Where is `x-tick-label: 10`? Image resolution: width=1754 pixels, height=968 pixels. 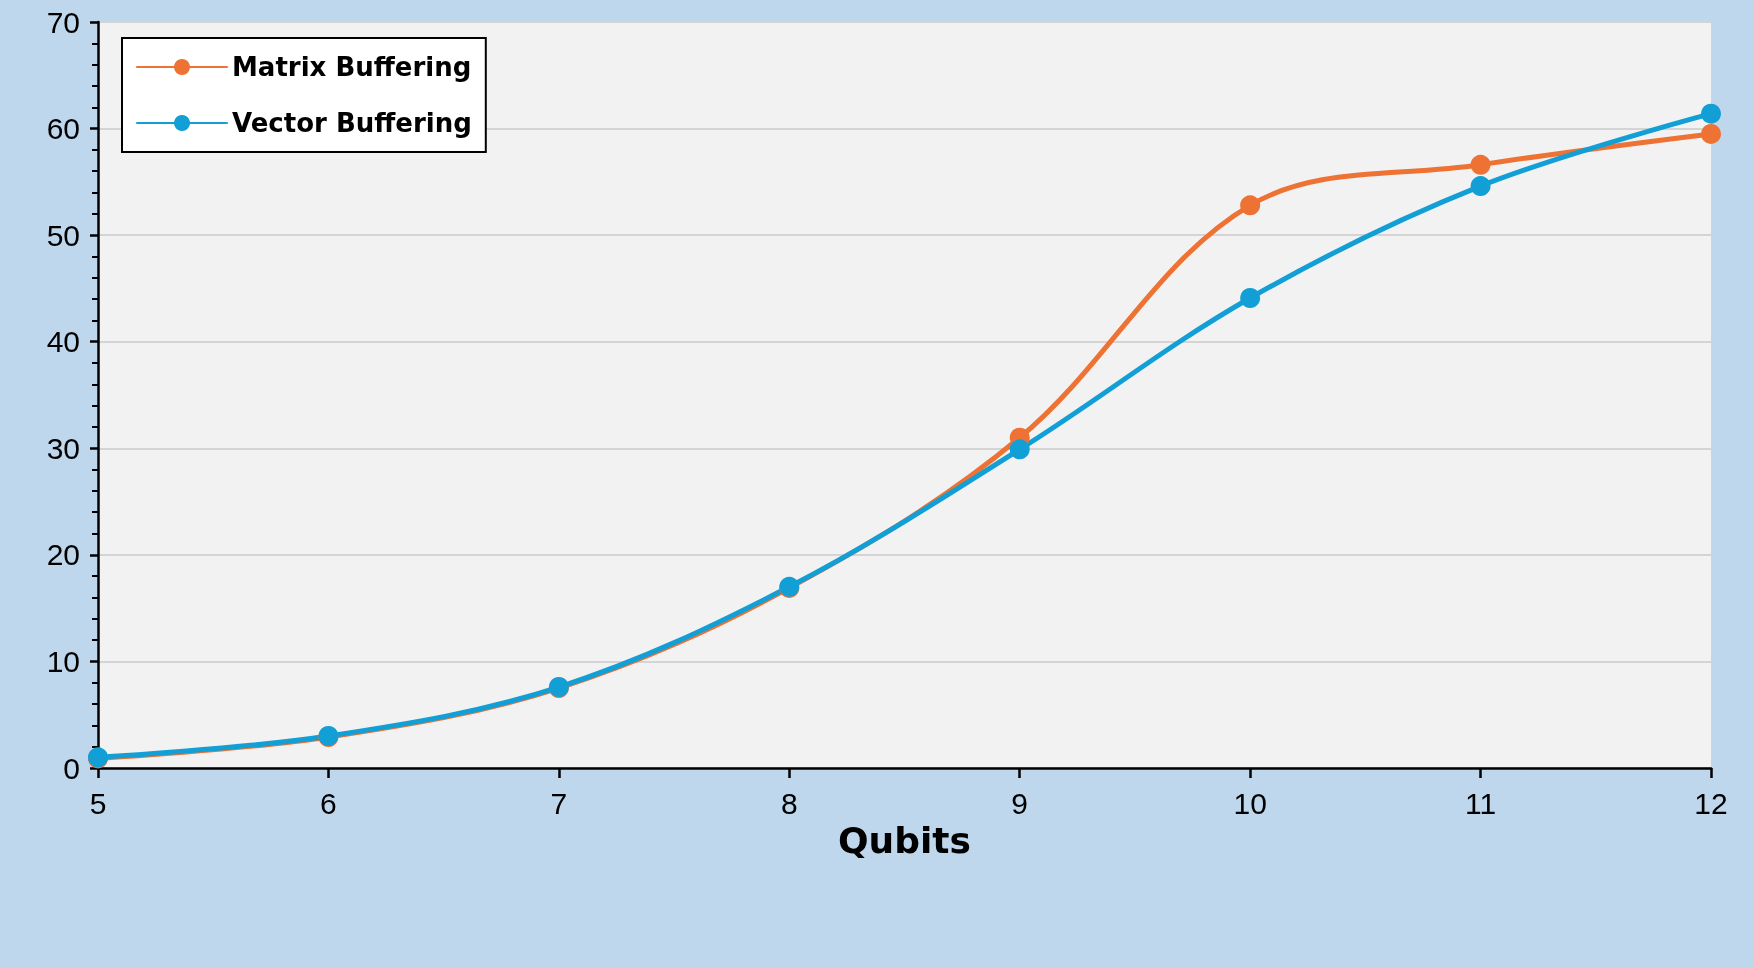 x-tick-label: 10 is located at coordinates (1250, 803).